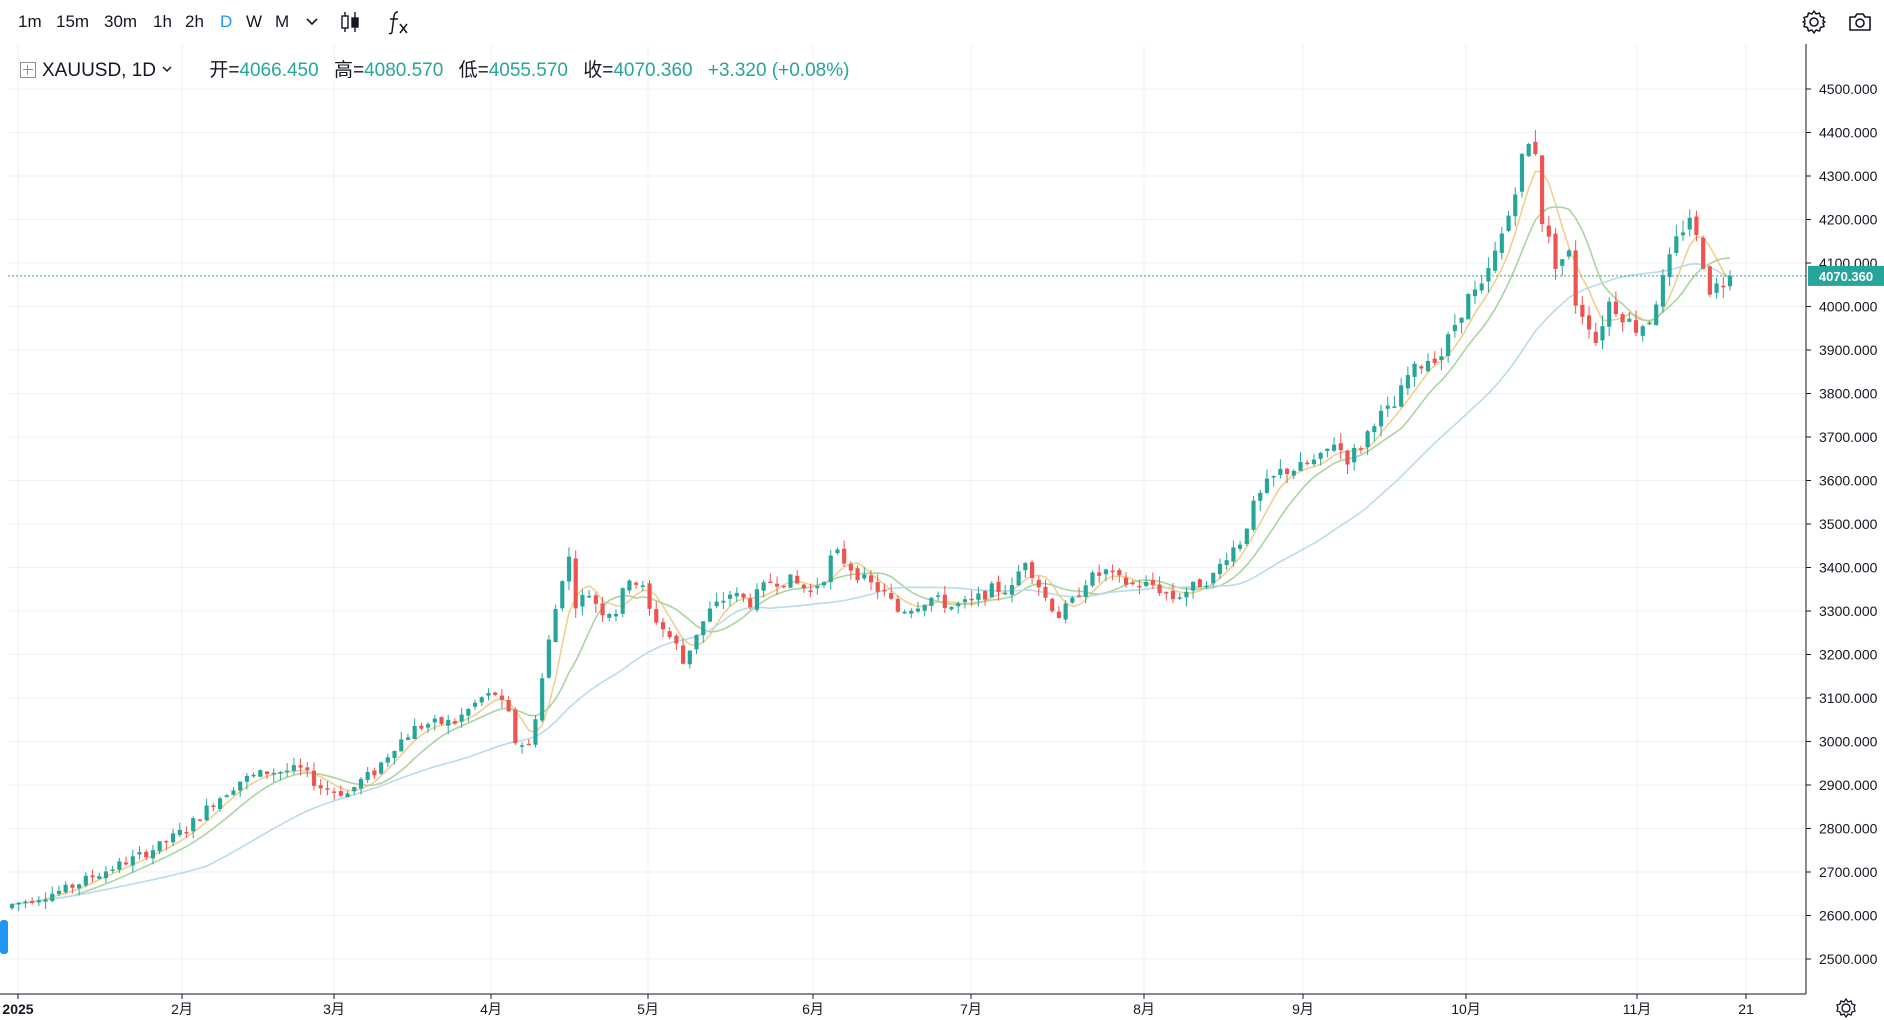  What do you see at coordinates (878, 1005) in the screenshot?
I see `time-axis: 2025 2月 3月 4月 5月 6月 7月 8月 9月 10月 11月 21` at bounding box center [878, 1005].